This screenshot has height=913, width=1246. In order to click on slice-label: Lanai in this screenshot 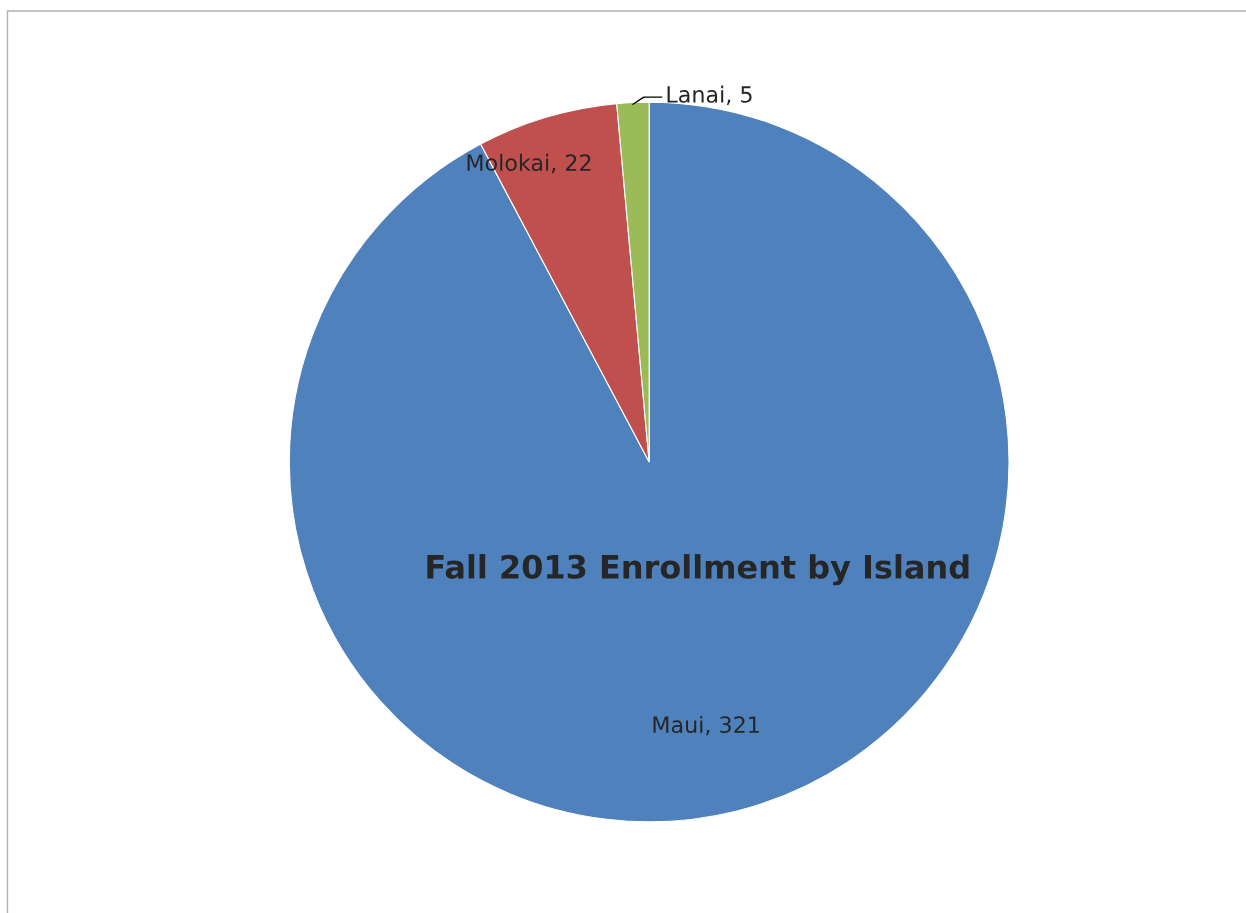, I will do `click(695, 94)`.